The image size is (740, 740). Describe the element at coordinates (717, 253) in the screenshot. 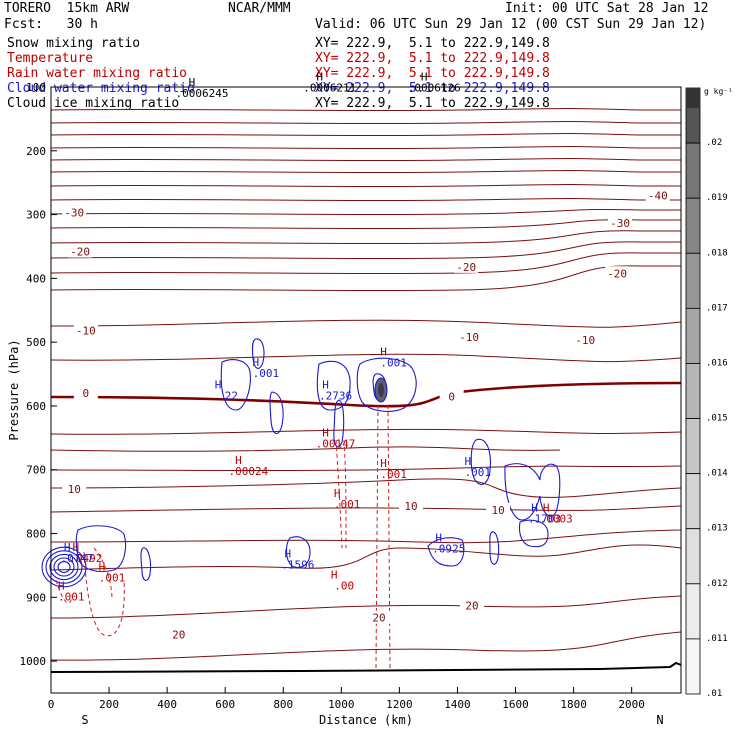

I see `colorbar-label: .018` at that location.